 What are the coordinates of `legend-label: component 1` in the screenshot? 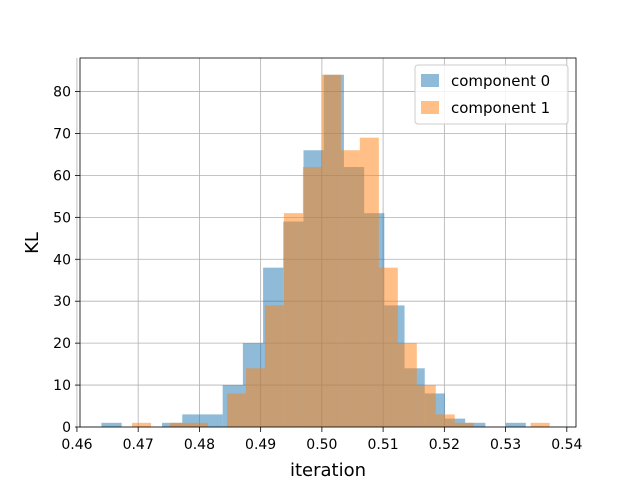 It's located at (500, 108).